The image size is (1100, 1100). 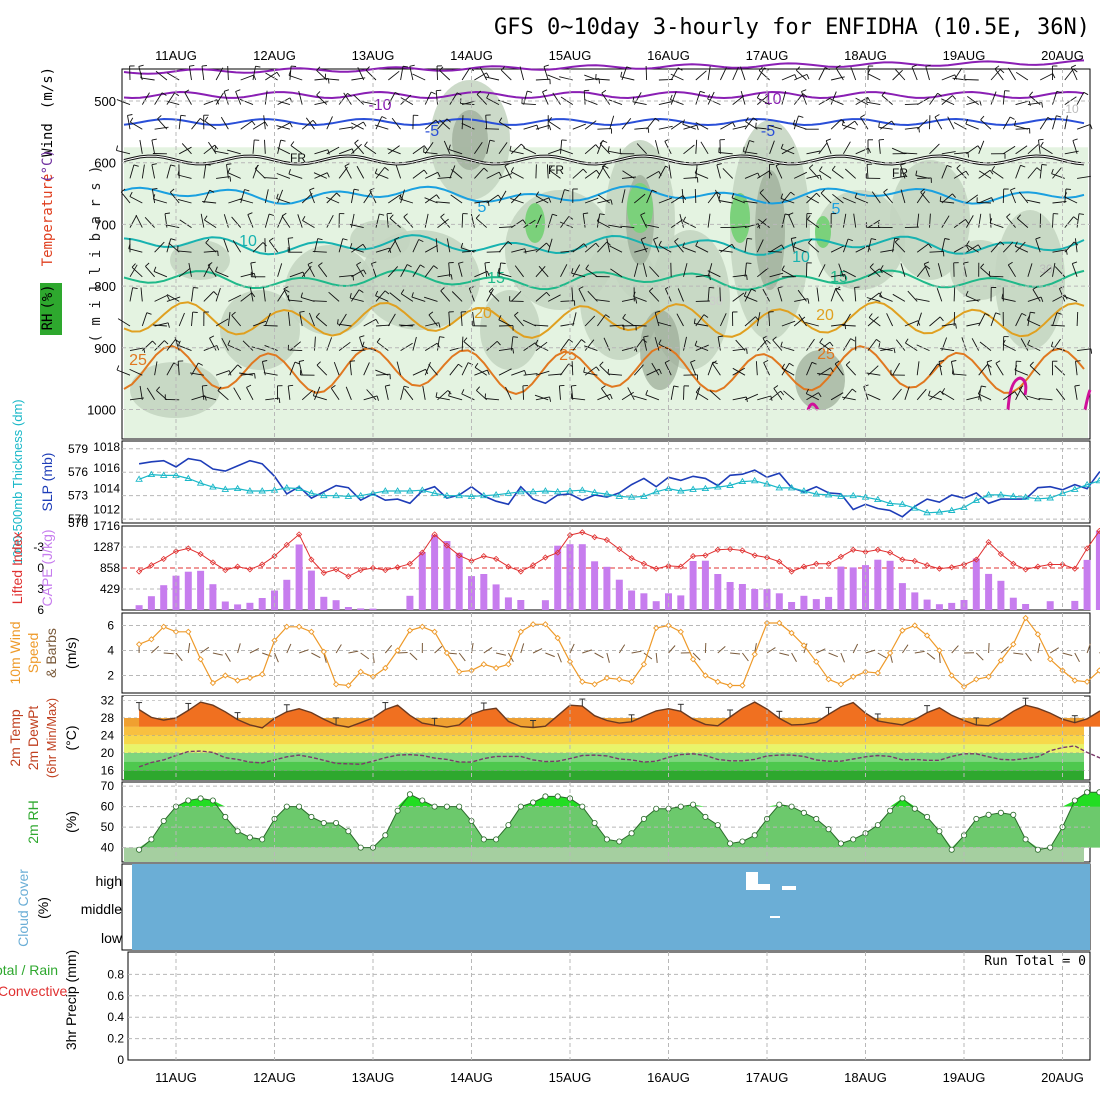 What do you see at coordinates (840, 843) in the screenshot?
I see `rh-point` at bounding box center [840, 843].